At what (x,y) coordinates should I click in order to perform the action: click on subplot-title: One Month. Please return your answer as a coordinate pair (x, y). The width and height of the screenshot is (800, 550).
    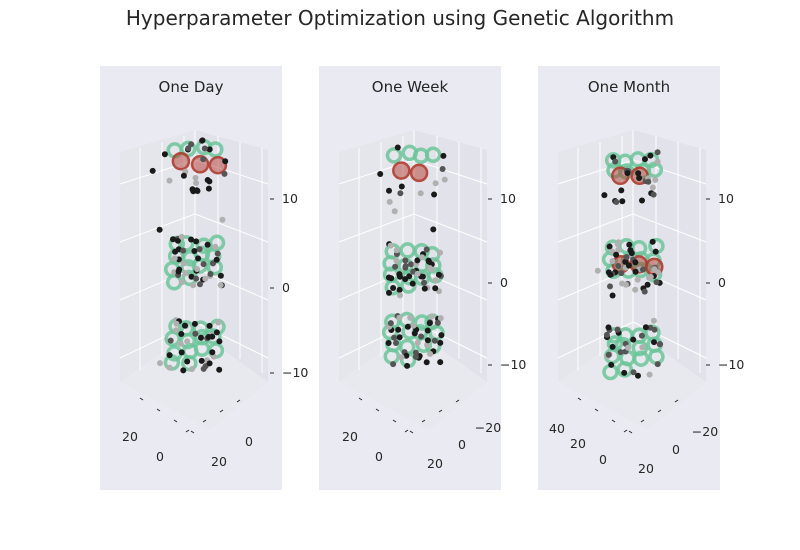
    Looking at the image, I should click on (629, 87).